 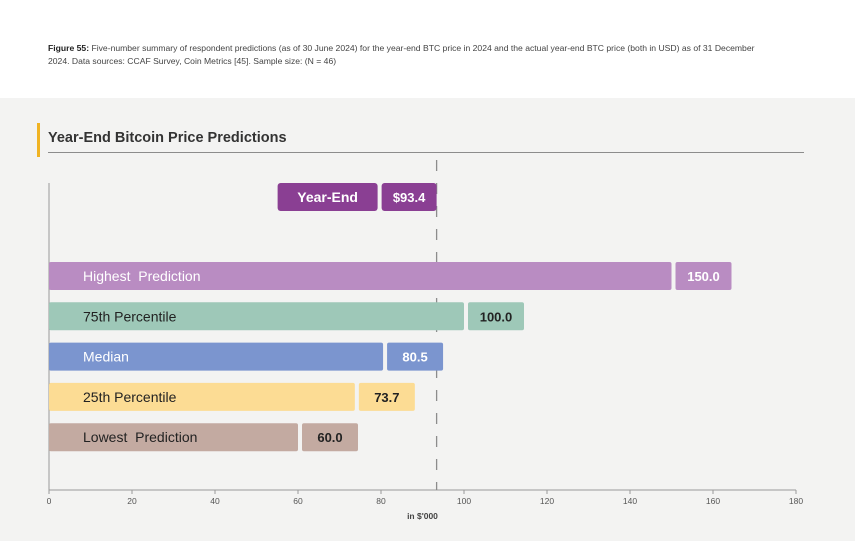 I want to click on bar-label: Median, so click(x=106, y=357).